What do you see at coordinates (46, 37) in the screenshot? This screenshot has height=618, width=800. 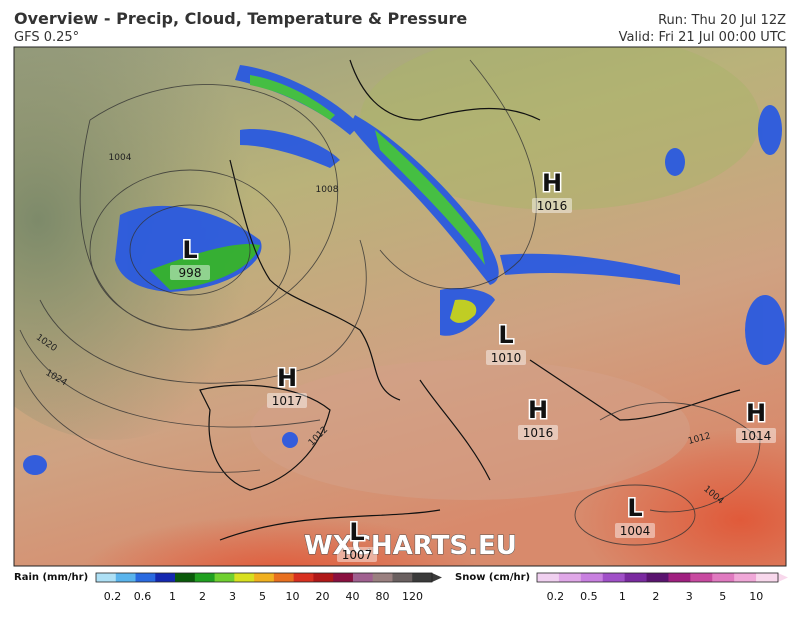 I see `model-name: GFS 0.25°` at bounding box center [46, 37].